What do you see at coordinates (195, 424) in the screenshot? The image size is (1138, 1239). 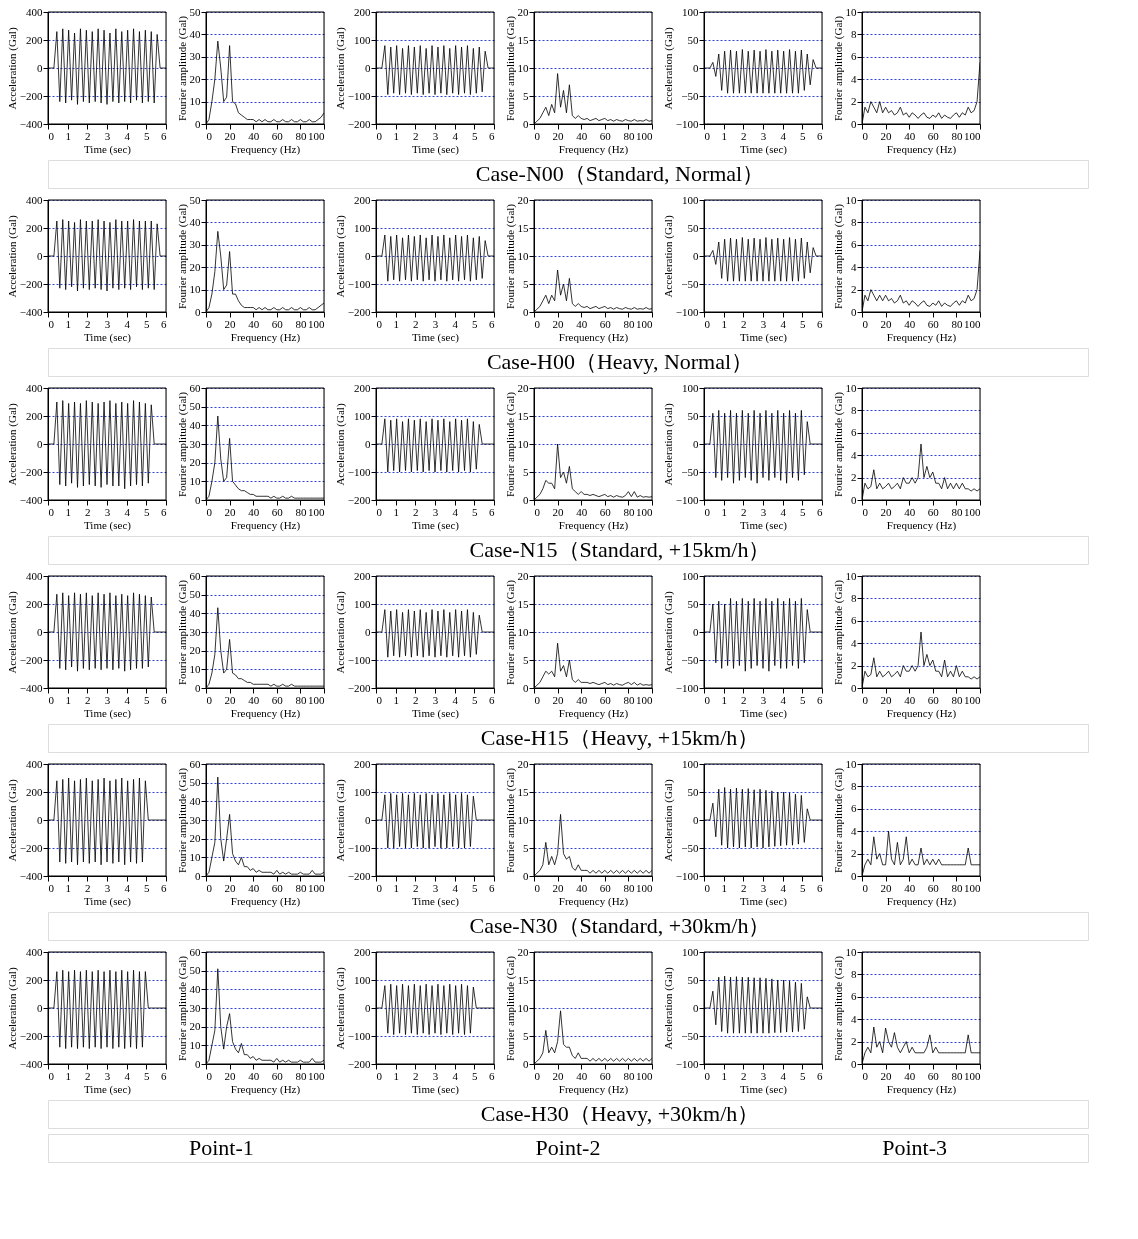 I see `y-tick-label: 40` at bounding box center [195, 424].